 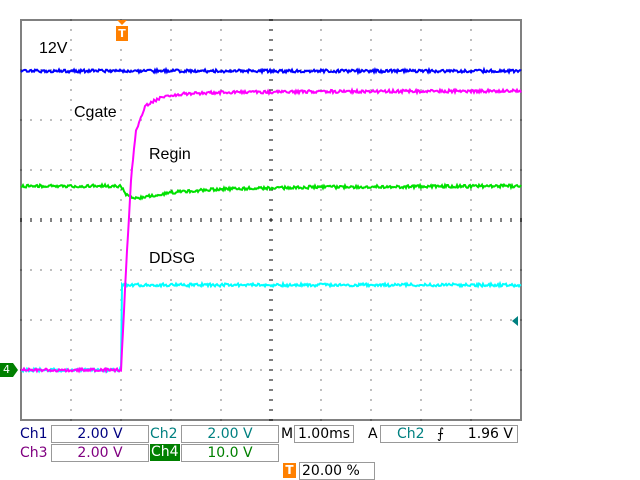 I want to click on ch4-ground-marker: 4, so click(x=6, y=370).